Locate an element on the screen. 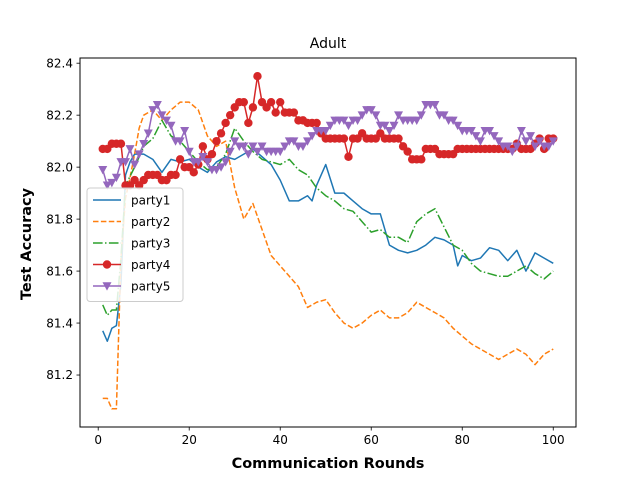 The width and height of the screenshot is (640, 480). y-tick-label: 82.0 is located at coordinates (59, 167).